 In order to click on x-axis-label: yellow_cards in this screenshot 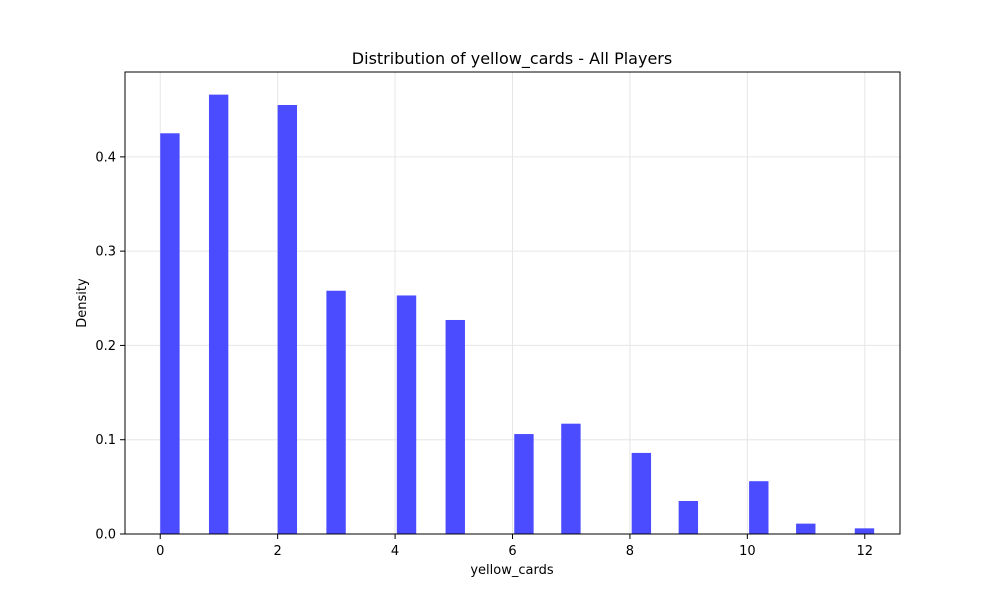, I will do `click(511, 570)`.